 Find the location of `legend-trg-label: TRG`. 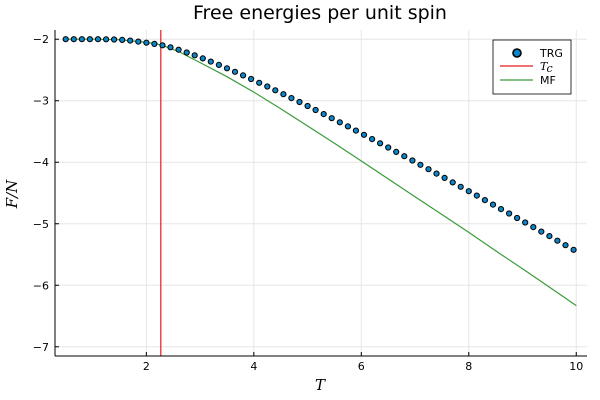

legend-trg-label: TRG is located at coordinates (551, 53).